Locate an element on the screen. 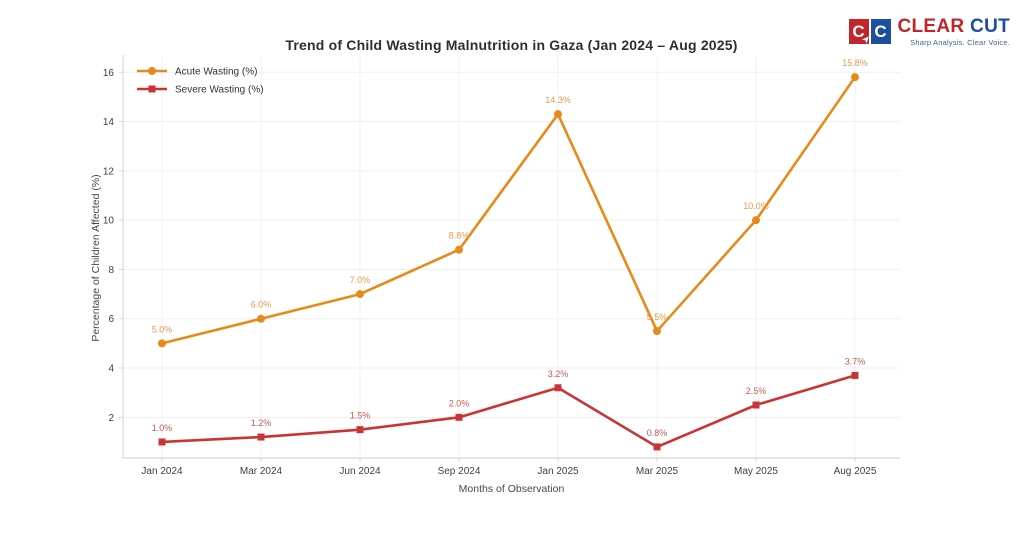 The width and height of the screenshot is (1024, 538). y-tick-label: 10 is located at coordinates (109, 221).